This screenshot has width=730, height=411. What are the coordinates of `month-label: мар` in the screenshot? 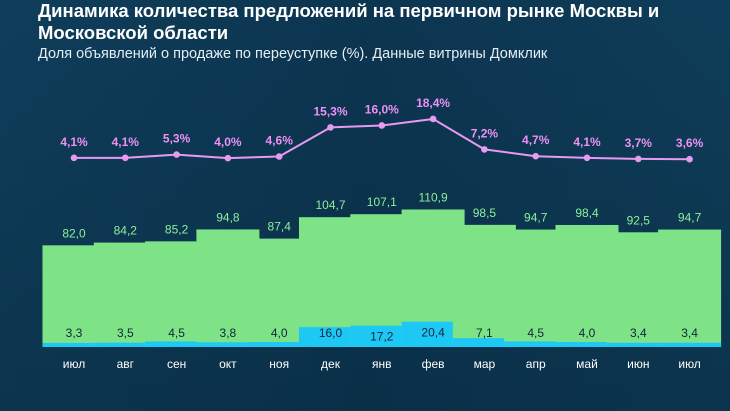 It's located at (485, 364).